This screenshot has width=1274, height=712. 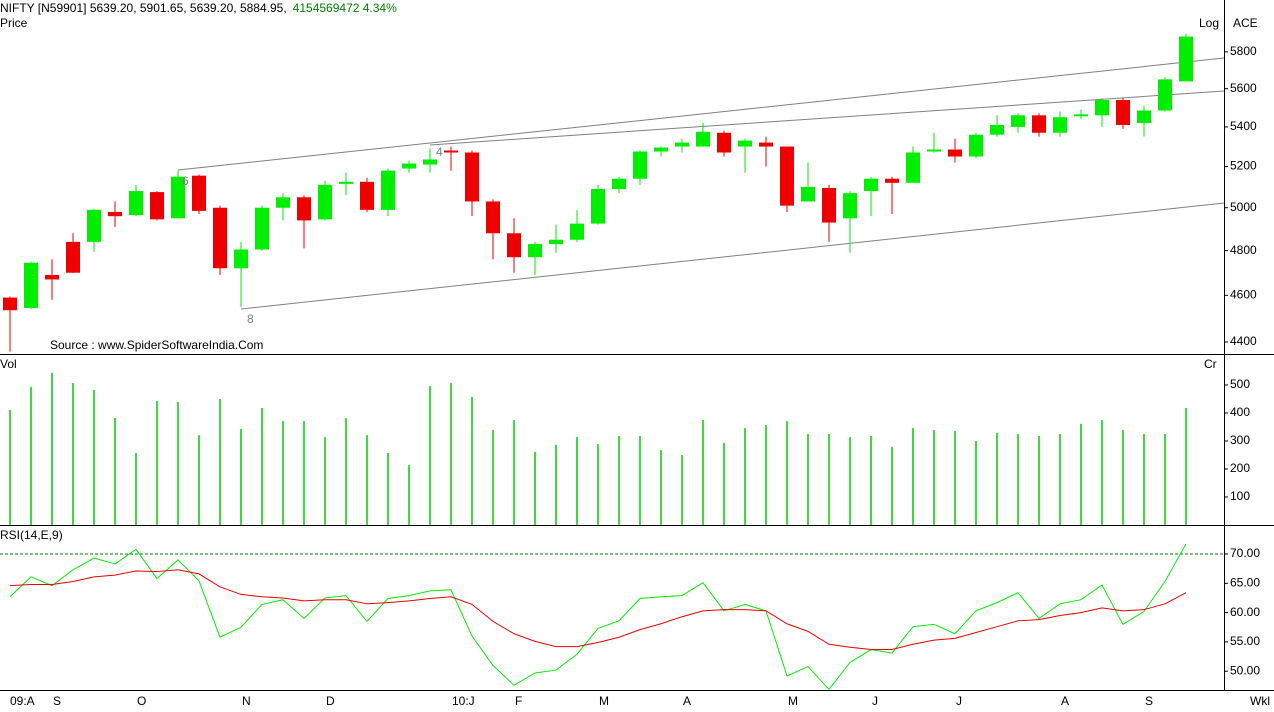 I want to click on x-tick-label: O, so click(x=141, y=701).